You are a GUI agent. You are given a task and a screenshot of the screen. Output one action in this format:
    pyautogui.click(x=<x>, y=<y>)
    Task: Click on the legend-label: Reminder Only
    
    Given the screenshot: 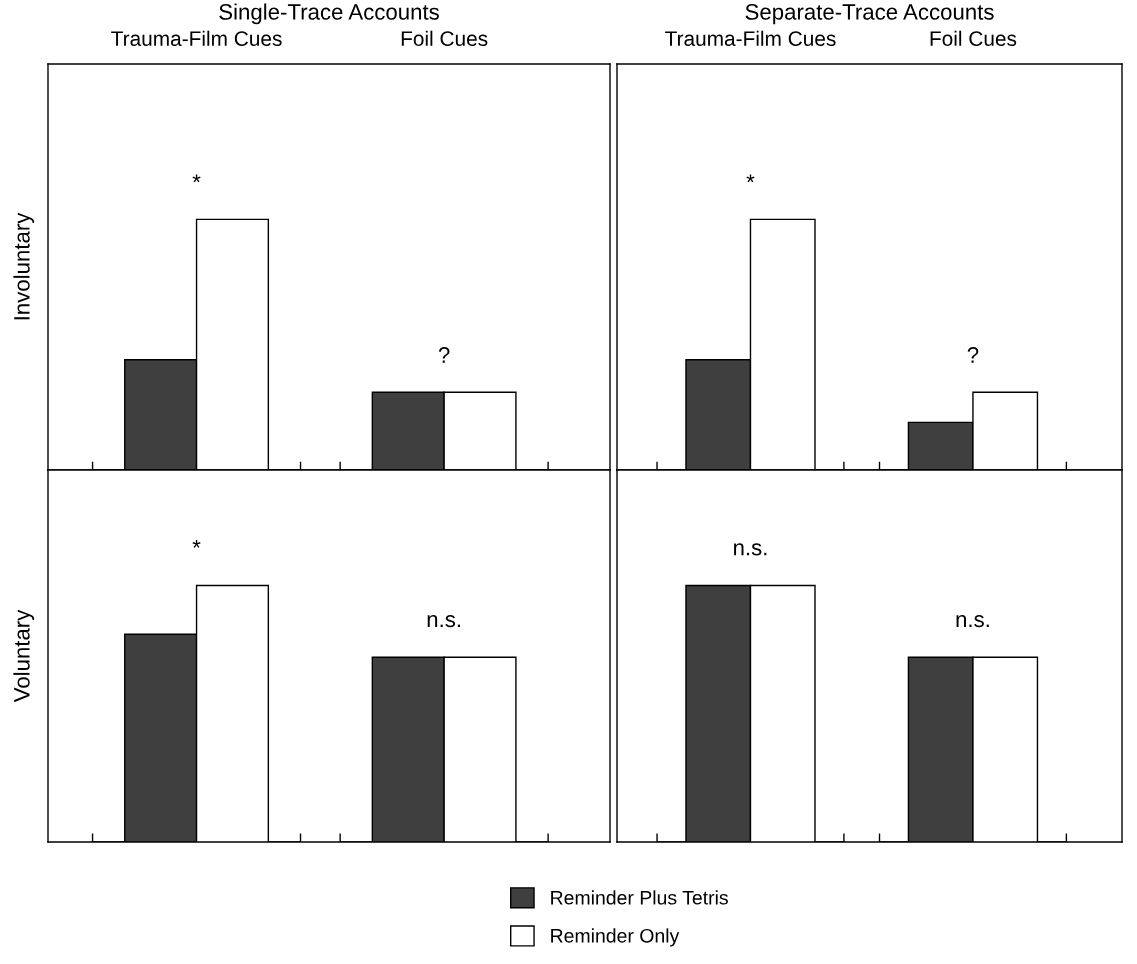 What is the action you would take?
    pyautogui.click(x=615, y=937)
    